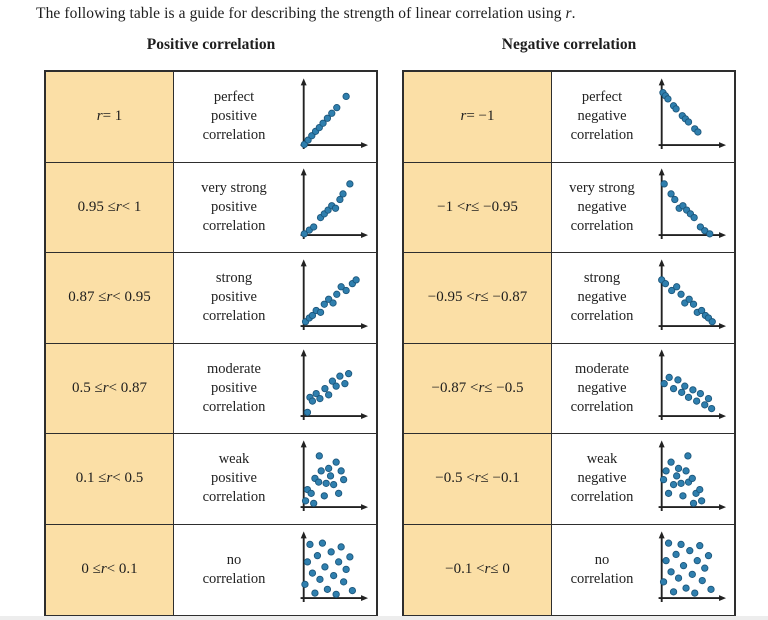  Describe the element at coordinates (643, 298) in the screenshot. I see `description-cell: strong negative correlation` at that location.